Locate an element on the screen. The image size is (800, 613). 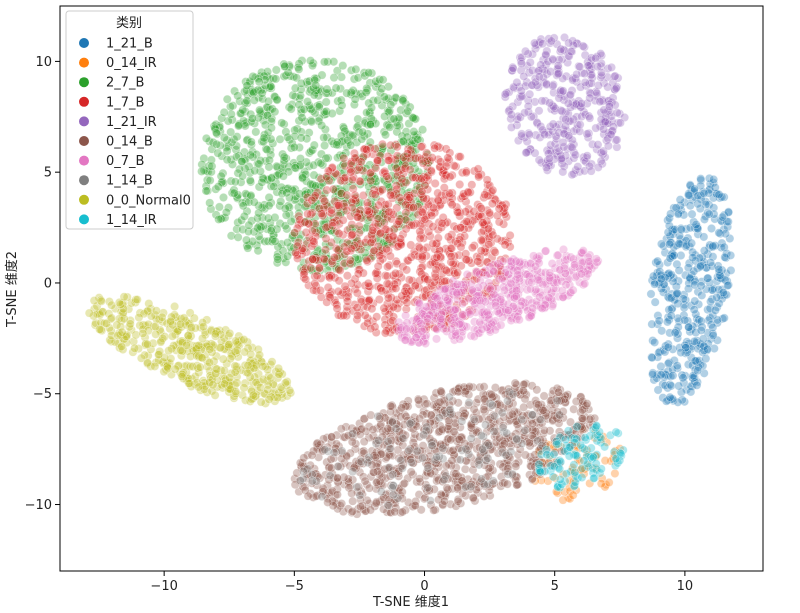
legend-label: 1_7_B is located at coordinates (125, 102).